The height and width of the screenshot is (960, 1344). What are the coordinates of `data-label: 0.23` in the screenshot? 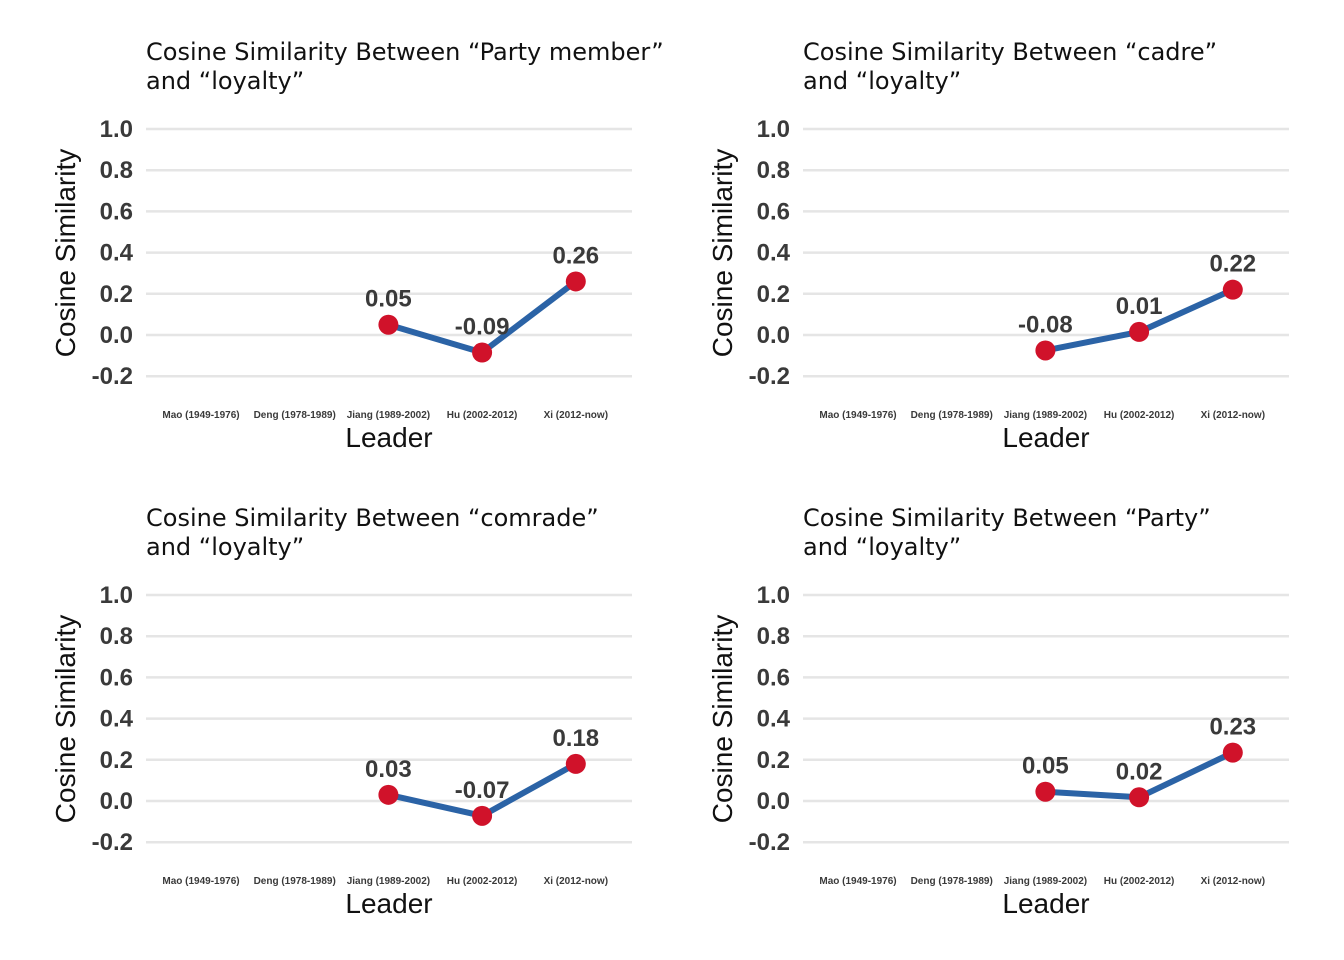 It's located at (1232, 727).